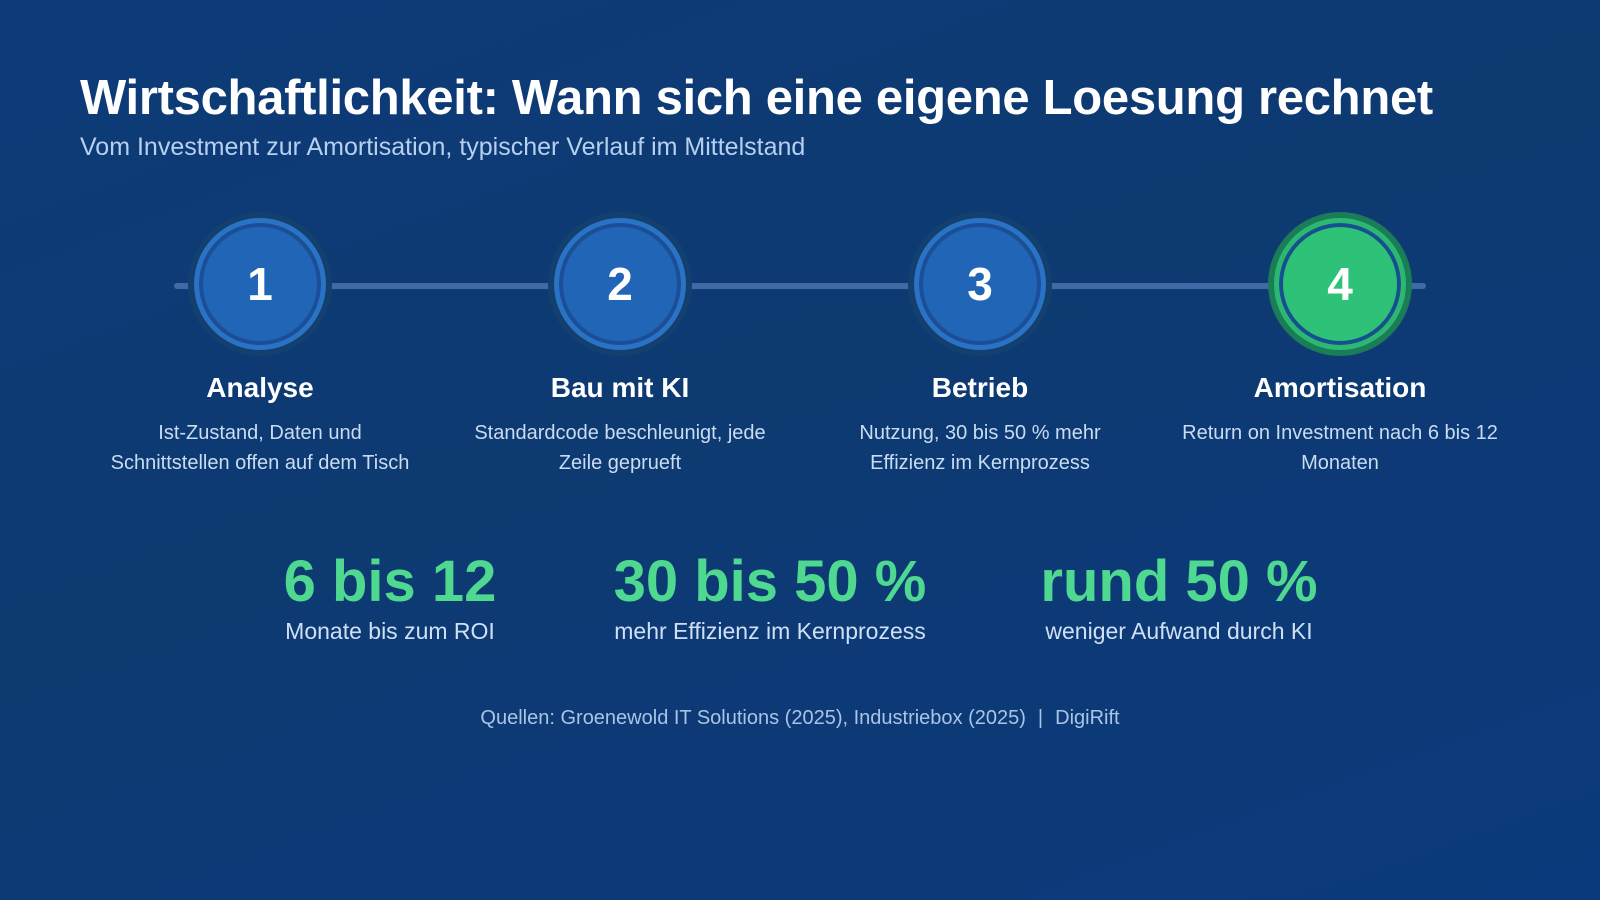 This screenshot has width=1600, height=900. I want to click on brand-name: DigiRift, so click(1087, 718).